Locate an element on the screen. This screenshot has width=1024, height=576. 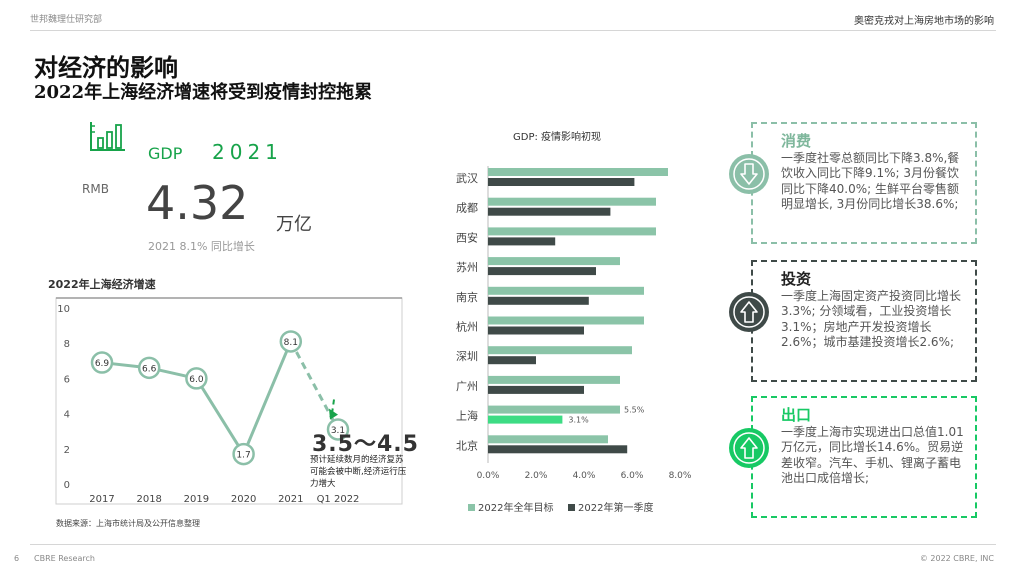
series-line is located at coordinates (197, 399).